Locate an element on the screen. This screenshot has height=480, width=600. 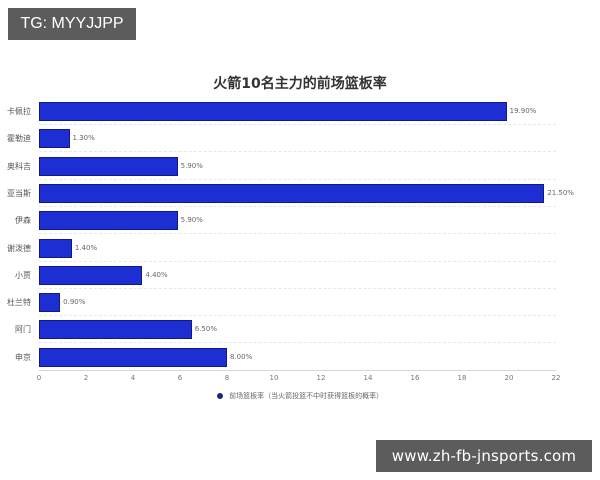
x-tick-label: 2 is located at coordinates (86, 378).